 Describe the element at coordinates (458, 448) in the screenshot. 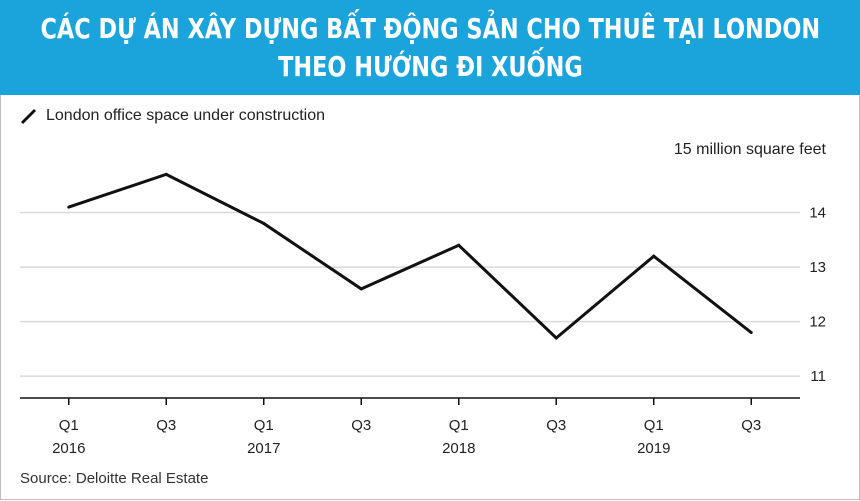

I see `x-tick-label-year: 2018` at that location.